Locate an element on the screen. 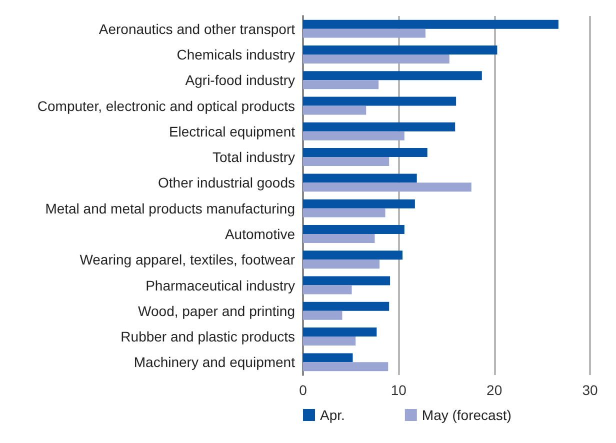 This screenshot has width=616, height=443. y-tick-label: Wood, paper and printing is located at coordinates (216, 310).